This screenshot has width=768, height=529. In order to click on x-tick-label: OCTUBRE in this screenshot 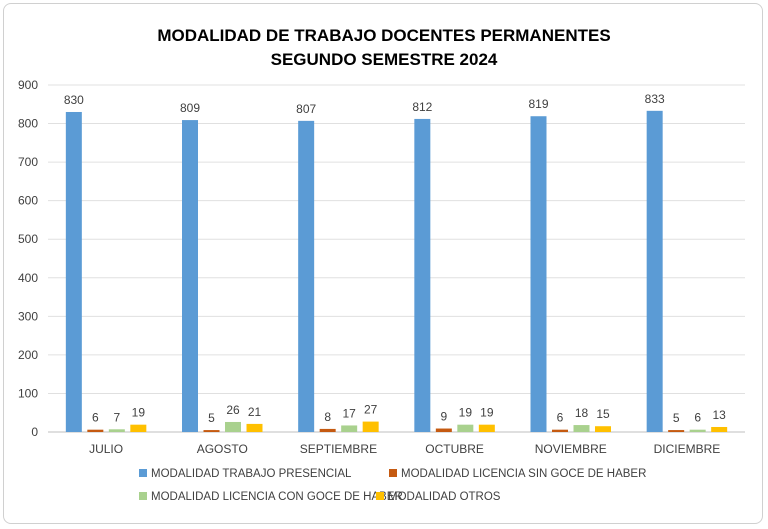, I will do `click(454, 449)`.